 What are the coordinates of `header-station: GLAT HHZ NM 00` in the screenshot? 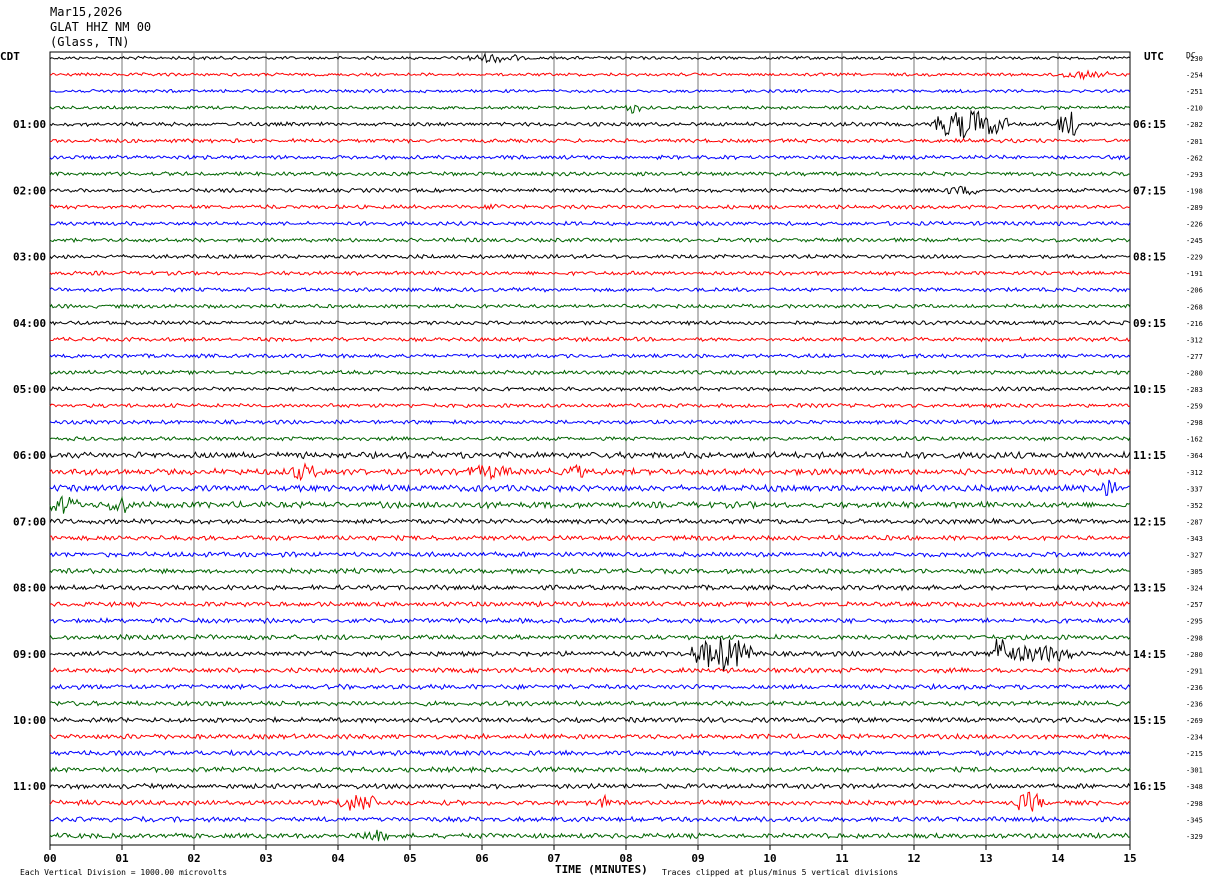 It's located at (101, 27).